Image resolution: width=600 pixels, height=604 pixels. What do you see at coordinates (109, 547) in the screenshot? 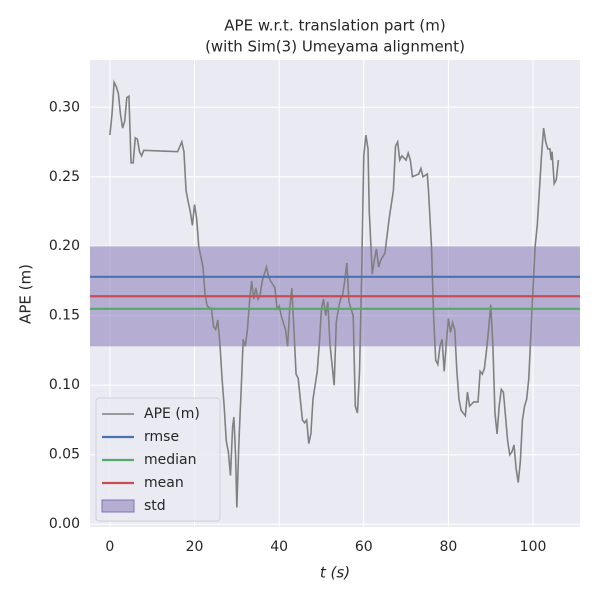
I see `x-tick-label: 0` at bounding box center [109, 547].